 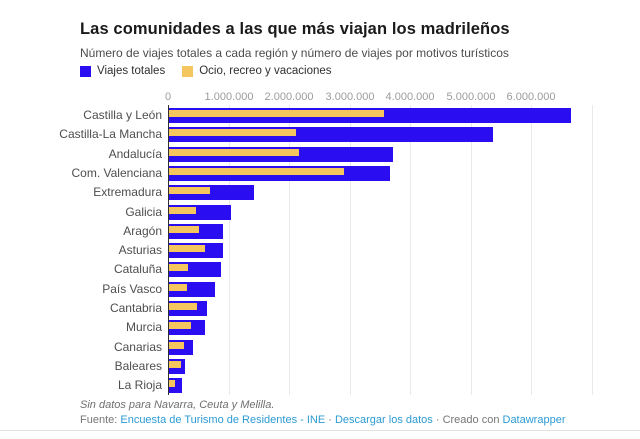 I want to click on category-label: Galicia, so click(x=143, y=211).